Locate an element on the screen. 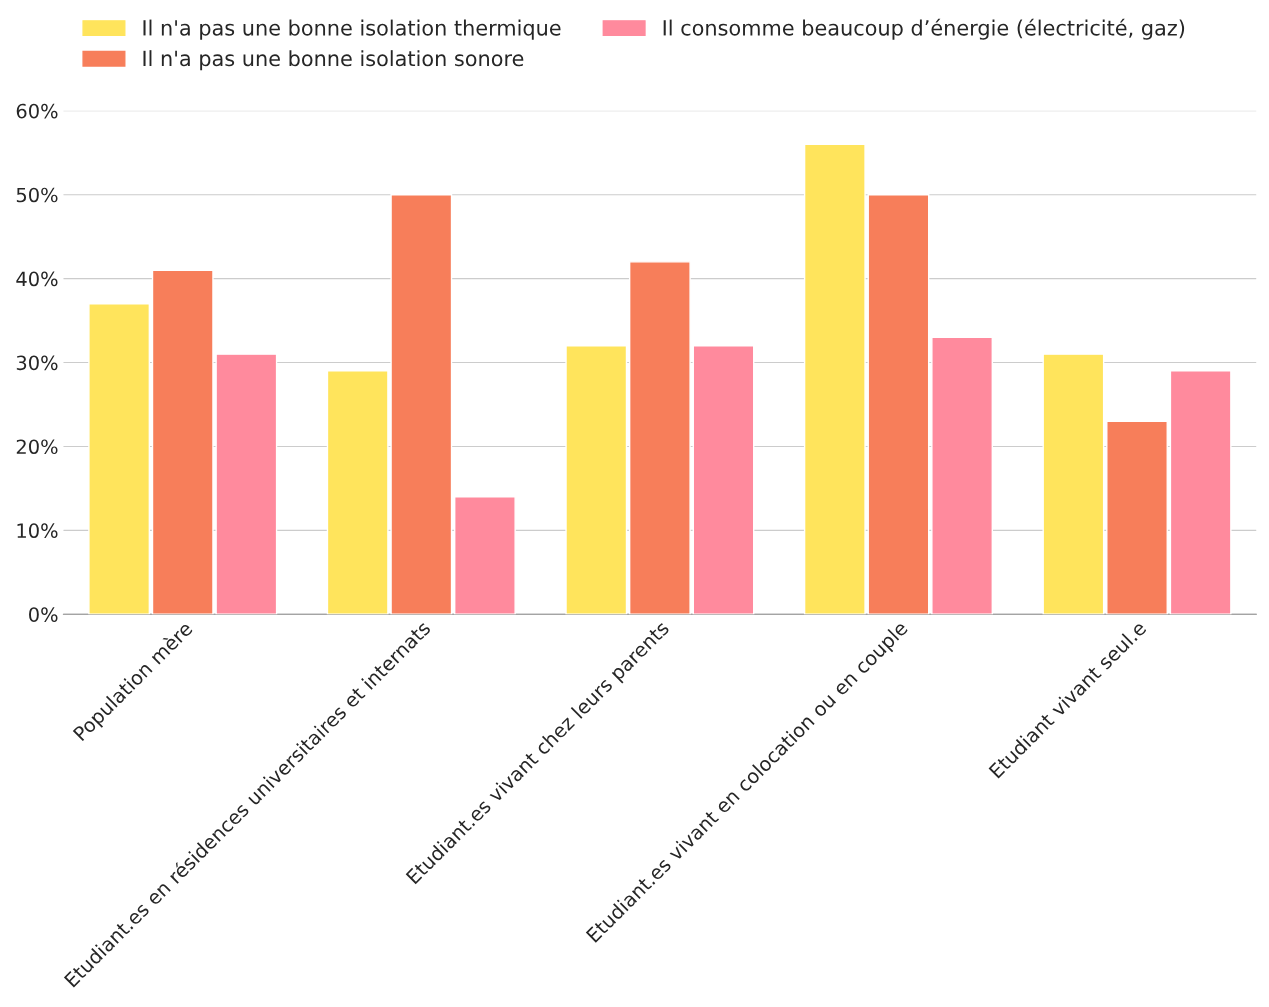  legend-label: Il consomme beaucoup d’énergie (électricité, gaz) is located at coordinates (924, 29).